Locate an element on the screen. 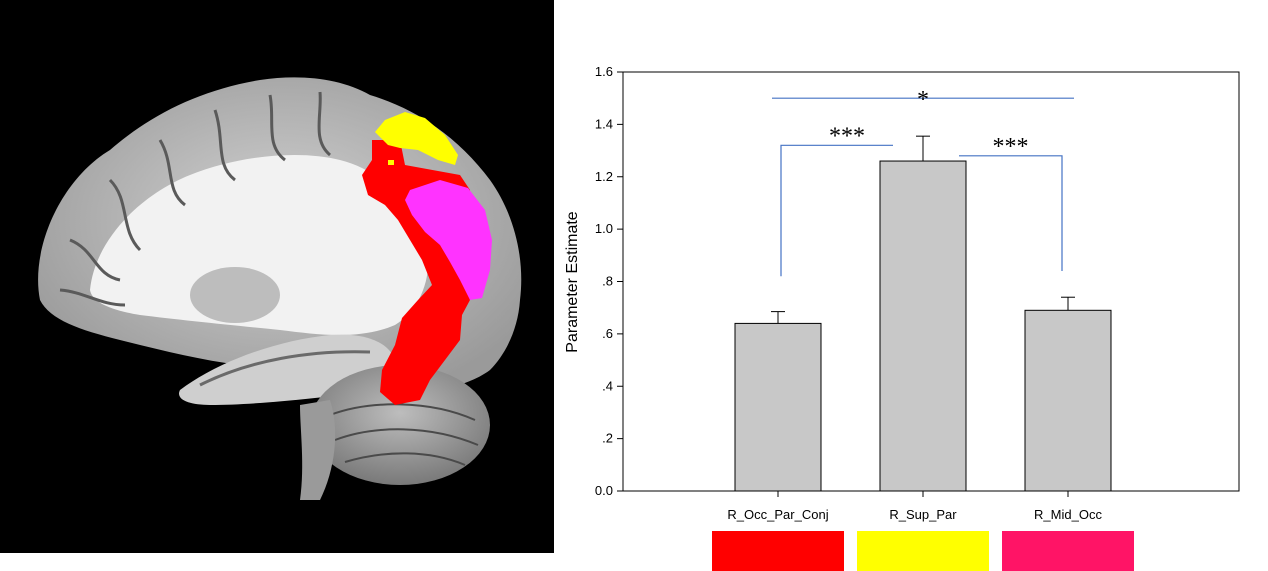 The width and height of the screenshot is (1268, 571). x-category-label: R_Mid_Occ is located at coordinates (1068, 514).